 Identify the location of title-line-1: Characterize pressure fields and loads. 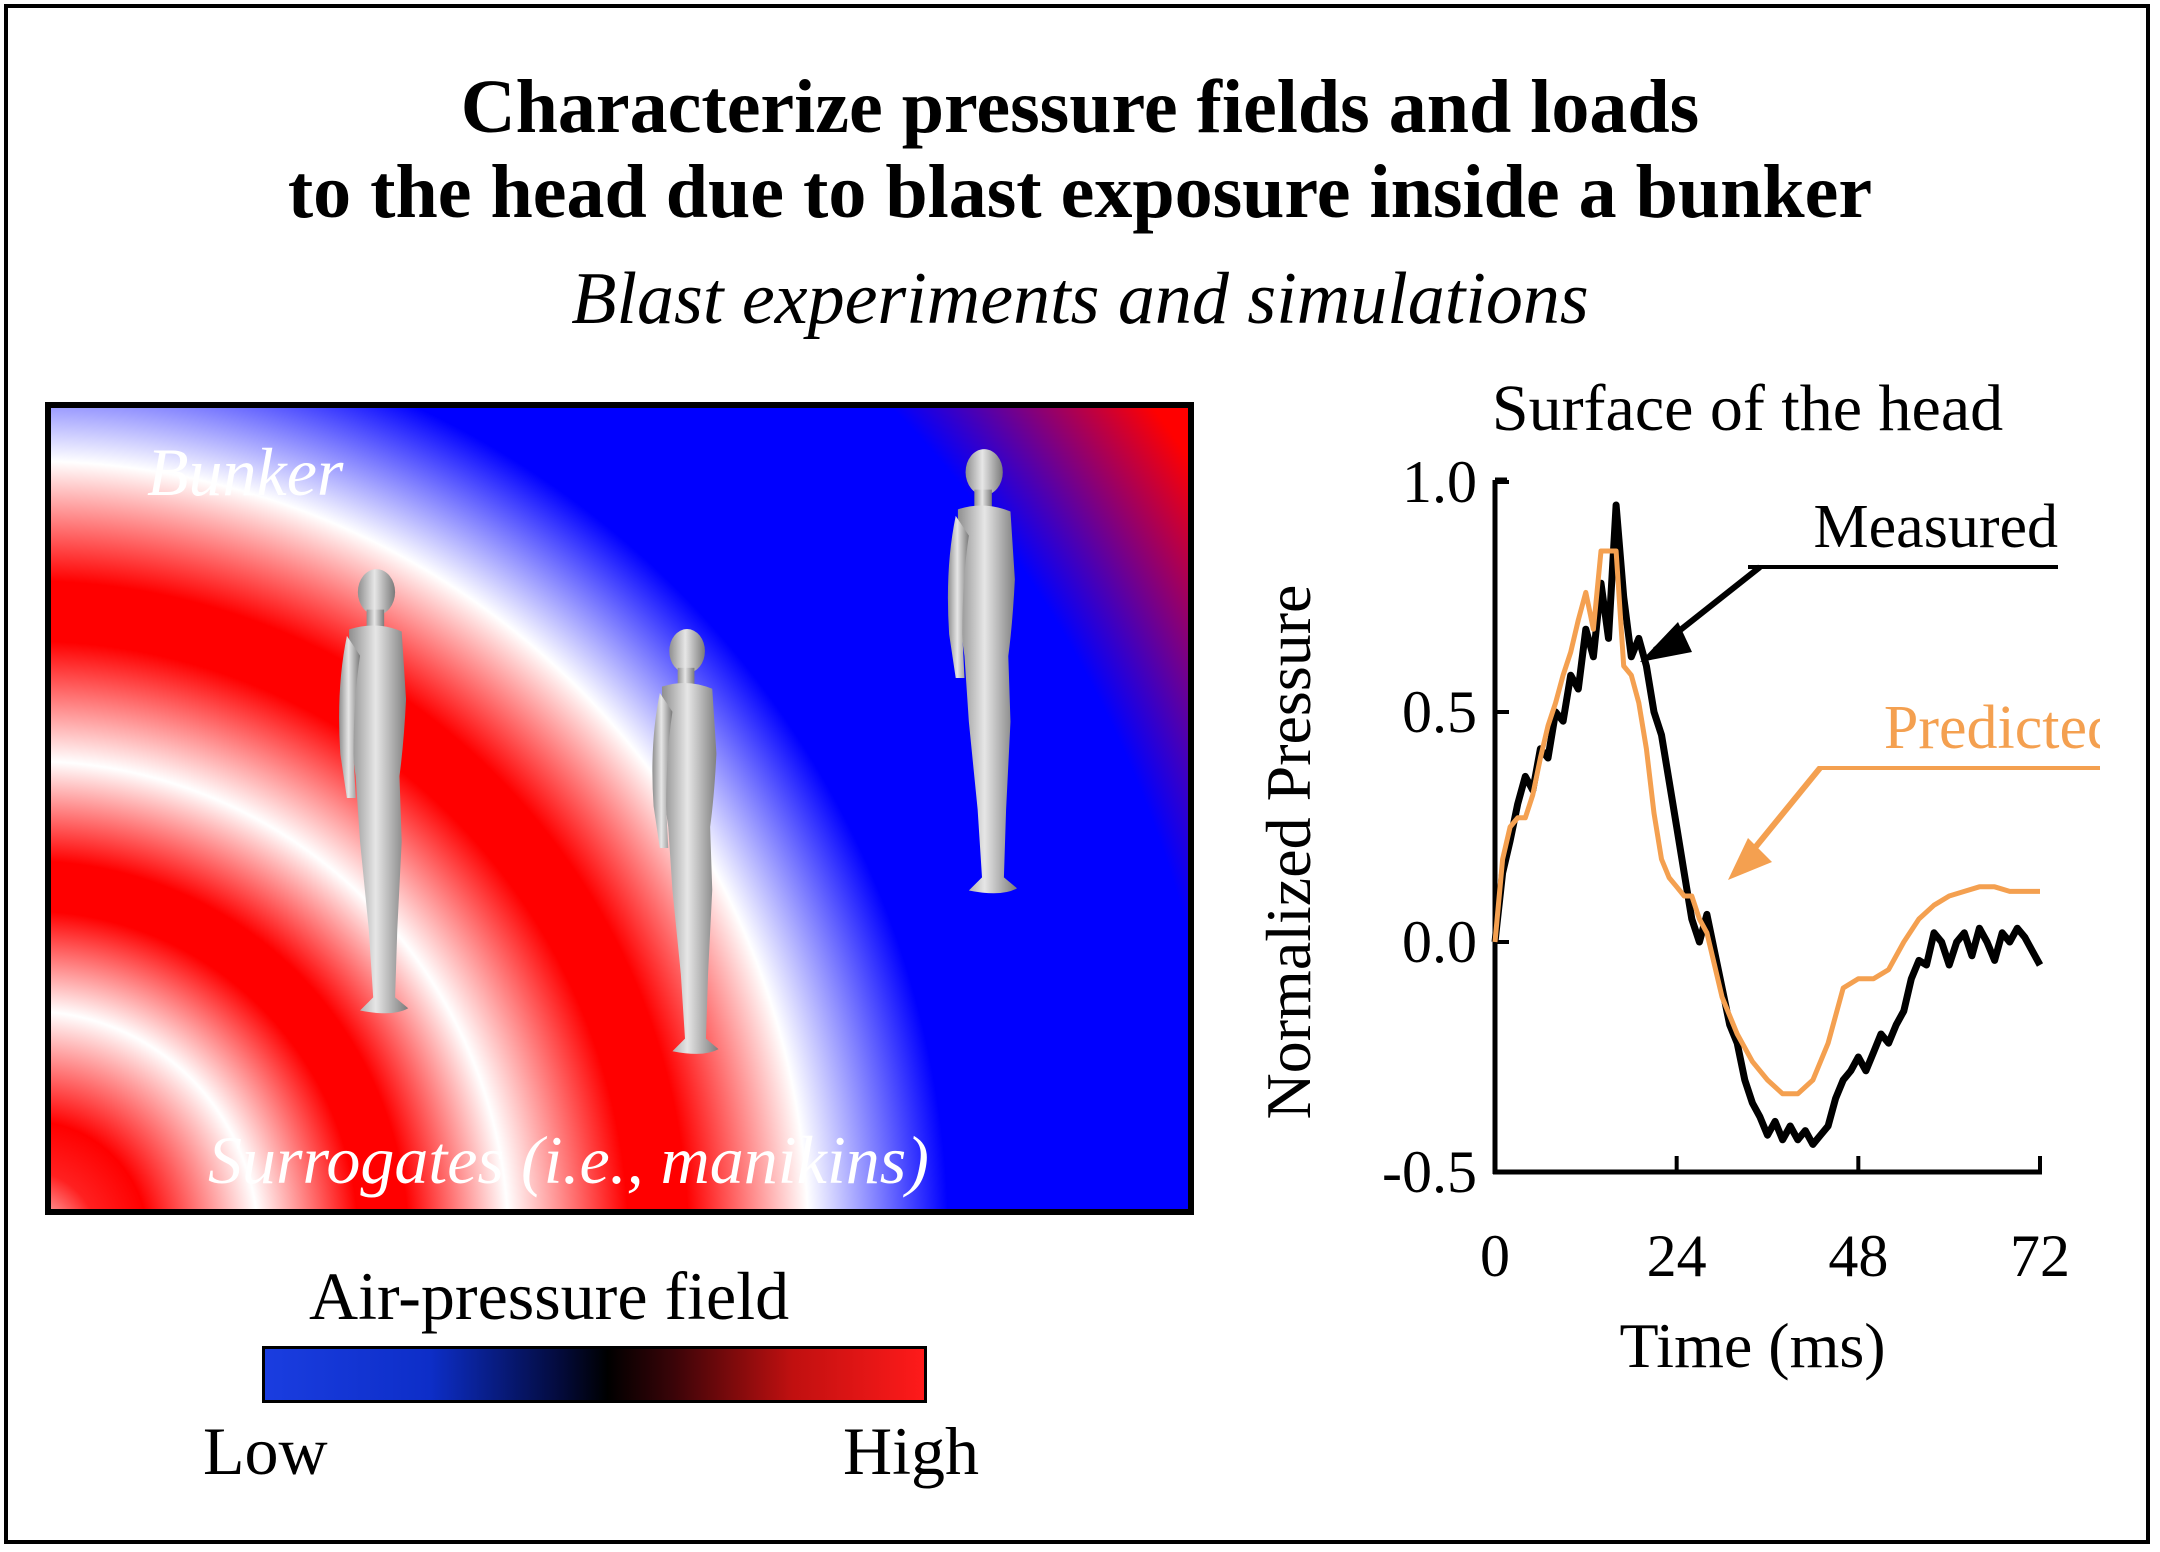
(1080, 107).